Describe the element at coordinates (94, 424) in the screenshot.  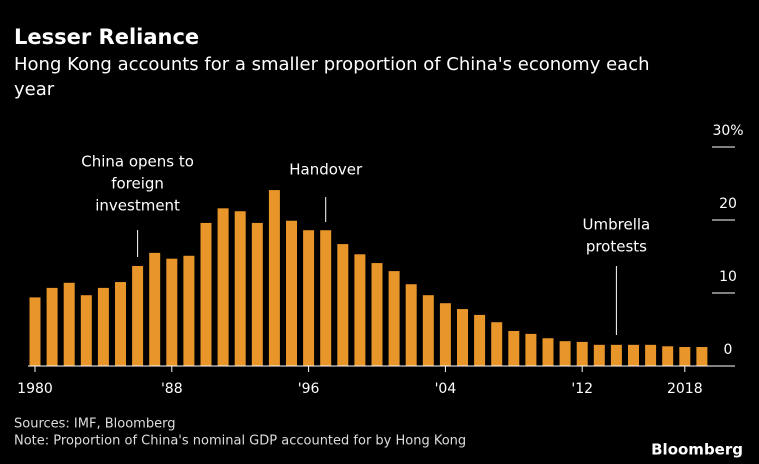
I see `source: Sources: IMF, Bloomberg` at that location.